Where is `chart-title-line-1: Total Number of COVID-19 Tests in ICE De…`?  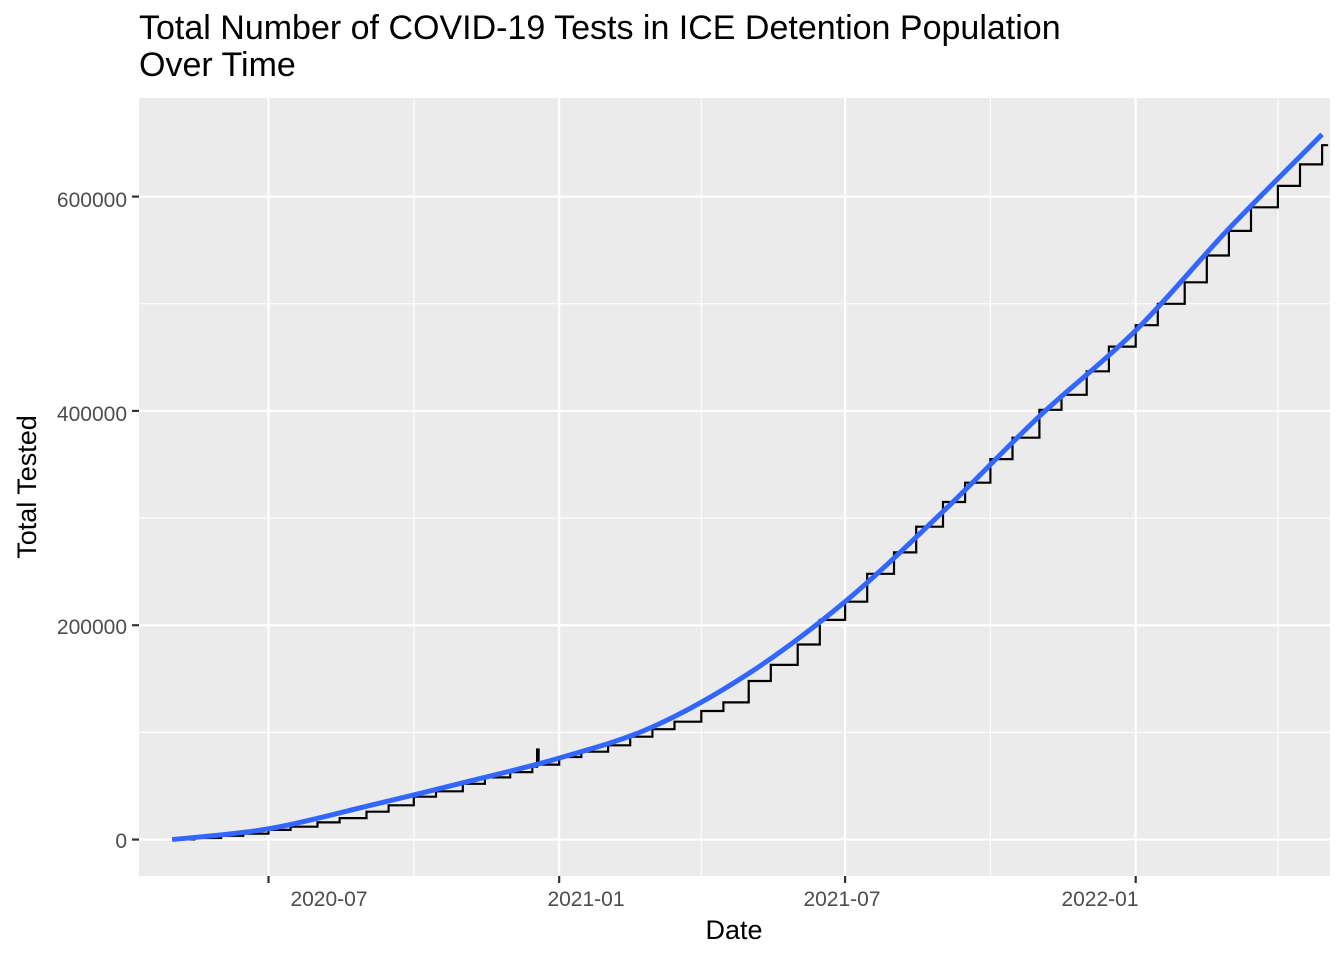 chart-title-line-1: Total Number of COVID-19 Tests in ICE De… is located at coordinates (600, 28).